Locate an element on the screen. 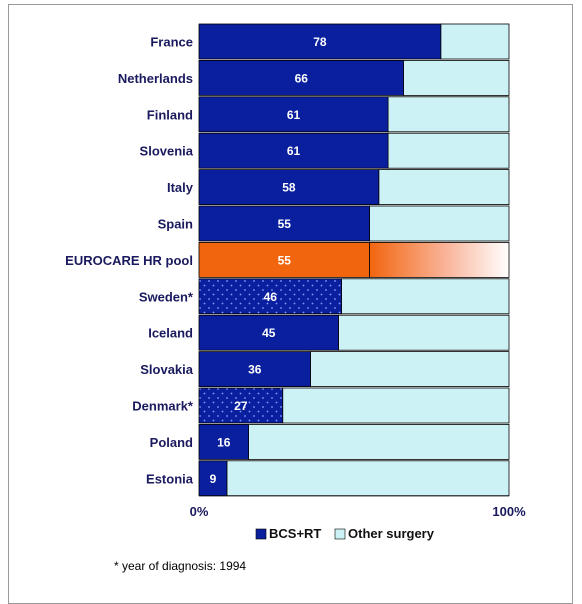 This screenshot has height=604, width=582. category-label-denmark: Denmark* is located at coordinates (163, 406).